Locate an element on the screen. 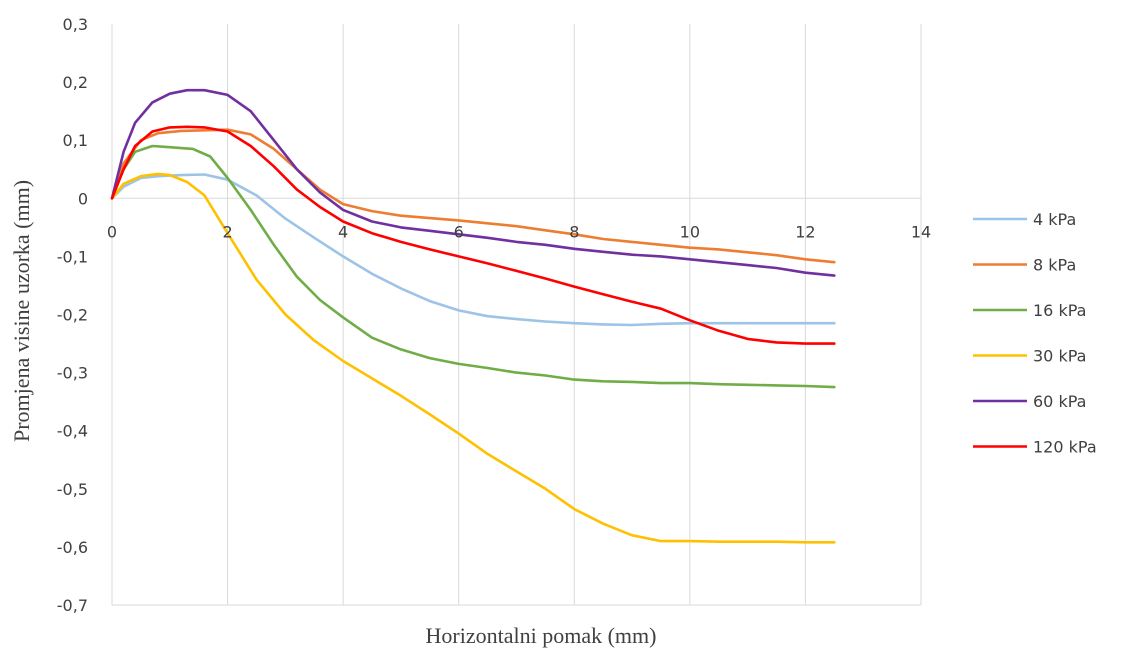 The height and width of the screenshot is (657, 1122). legend: 4 kPa 8 kPa 16 kPa 30 kPa 60 kPa 120 kPa is located at coordinates (1035, 333).